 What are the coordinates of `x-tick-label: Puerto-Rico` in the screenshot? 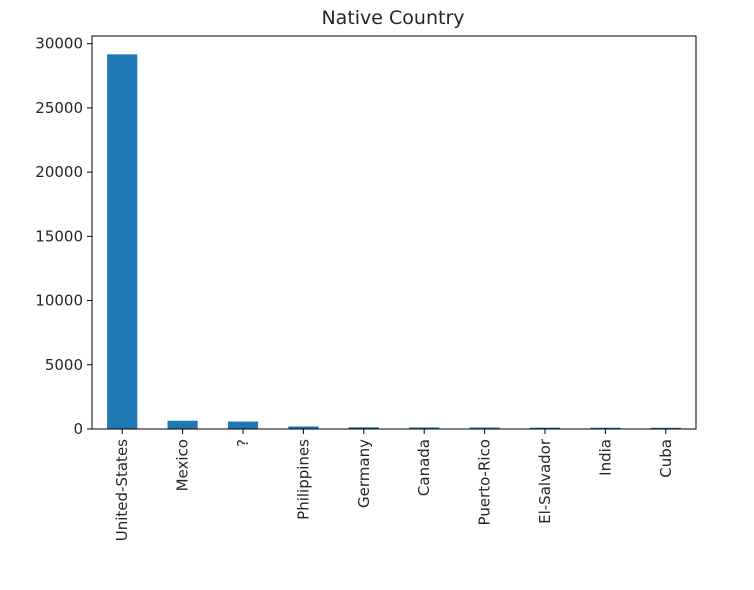 It's located at (485, 482).